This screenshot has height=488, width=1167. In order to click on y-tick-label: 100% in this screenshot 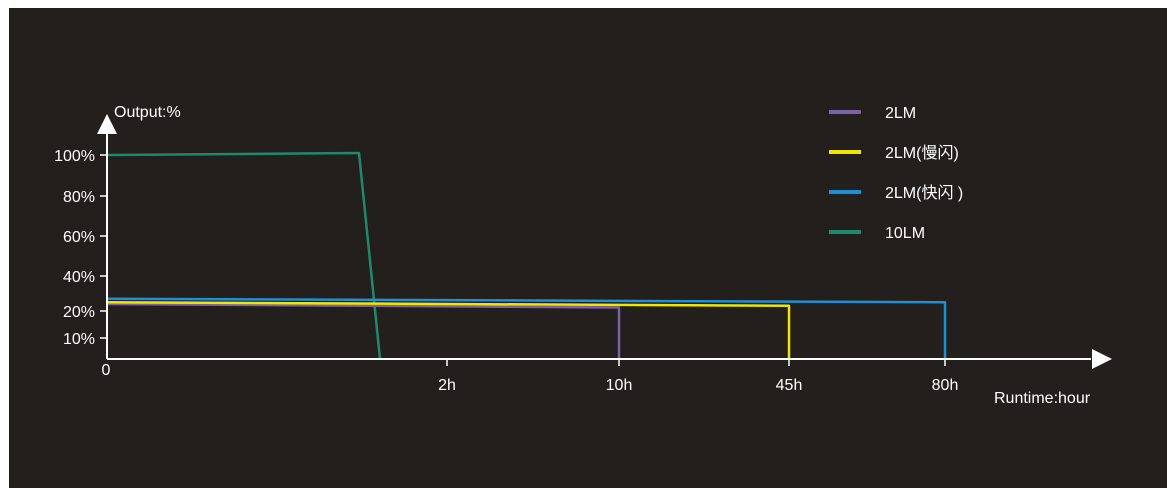, I will do `click(74, 156)`.